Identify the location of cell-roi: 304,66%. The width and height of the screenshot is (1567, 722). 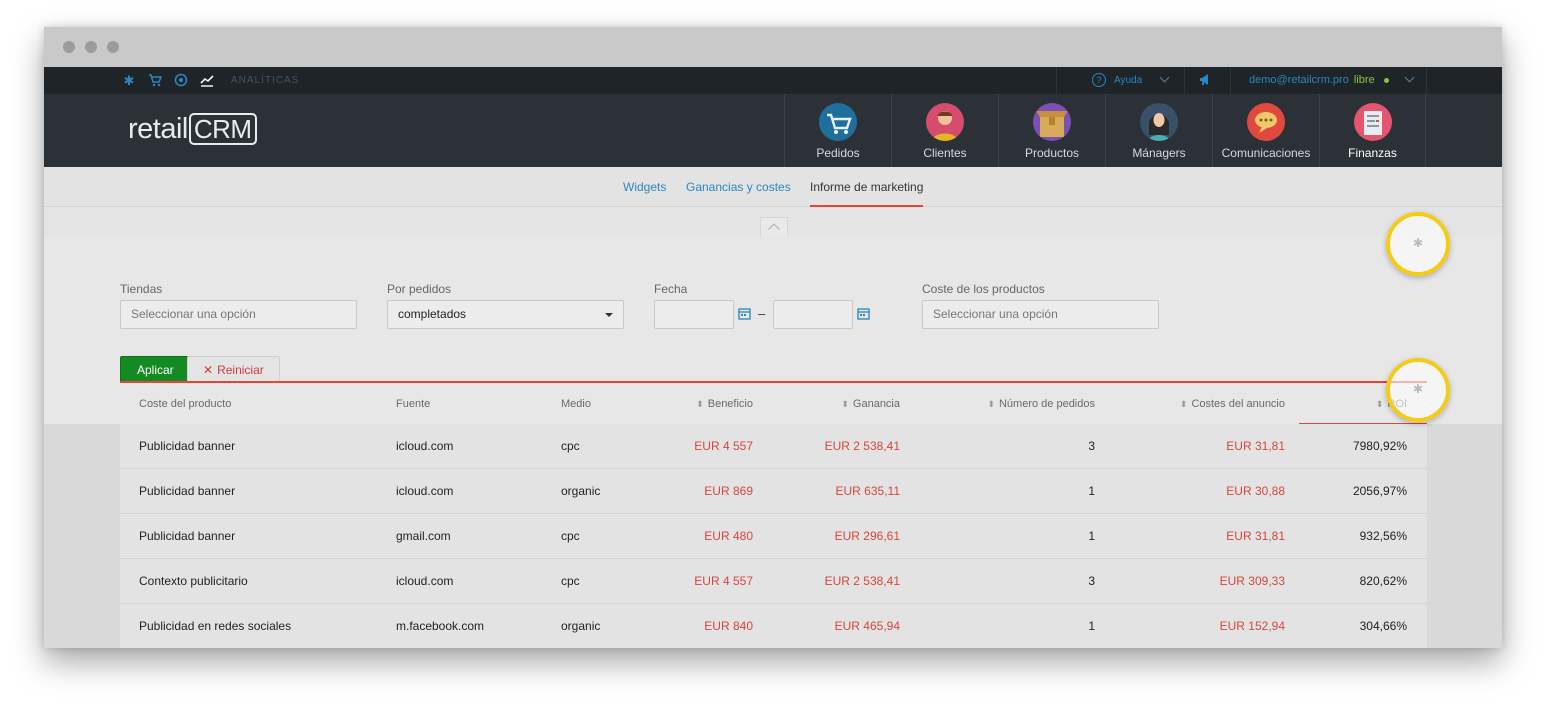
(1383, 626).